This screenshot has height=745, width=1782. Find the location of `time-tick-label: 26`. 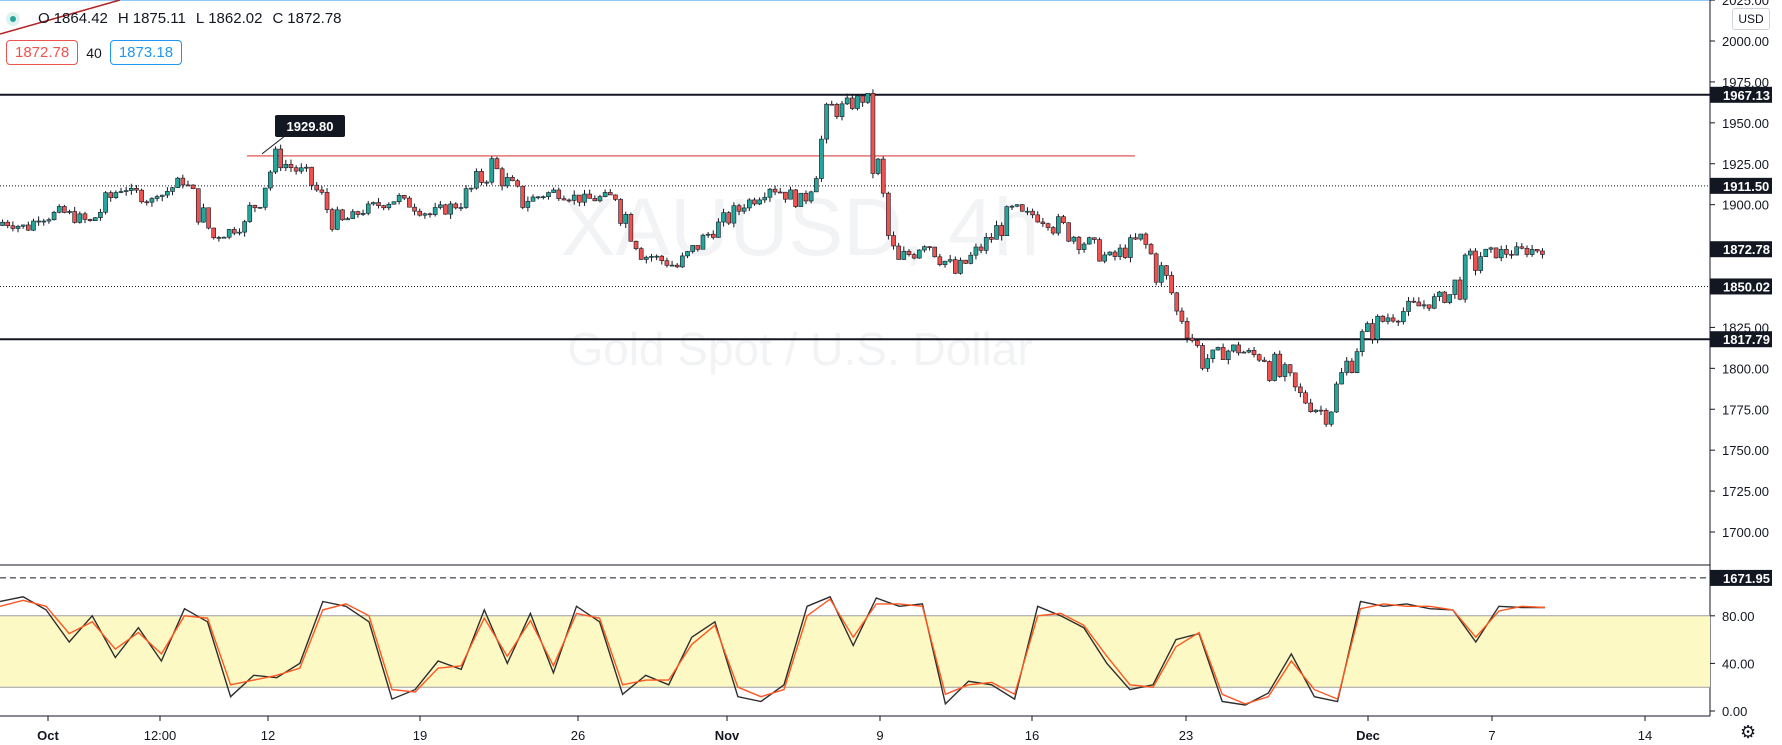

time-tick-label: 26 is located at coordinates (578, 735).